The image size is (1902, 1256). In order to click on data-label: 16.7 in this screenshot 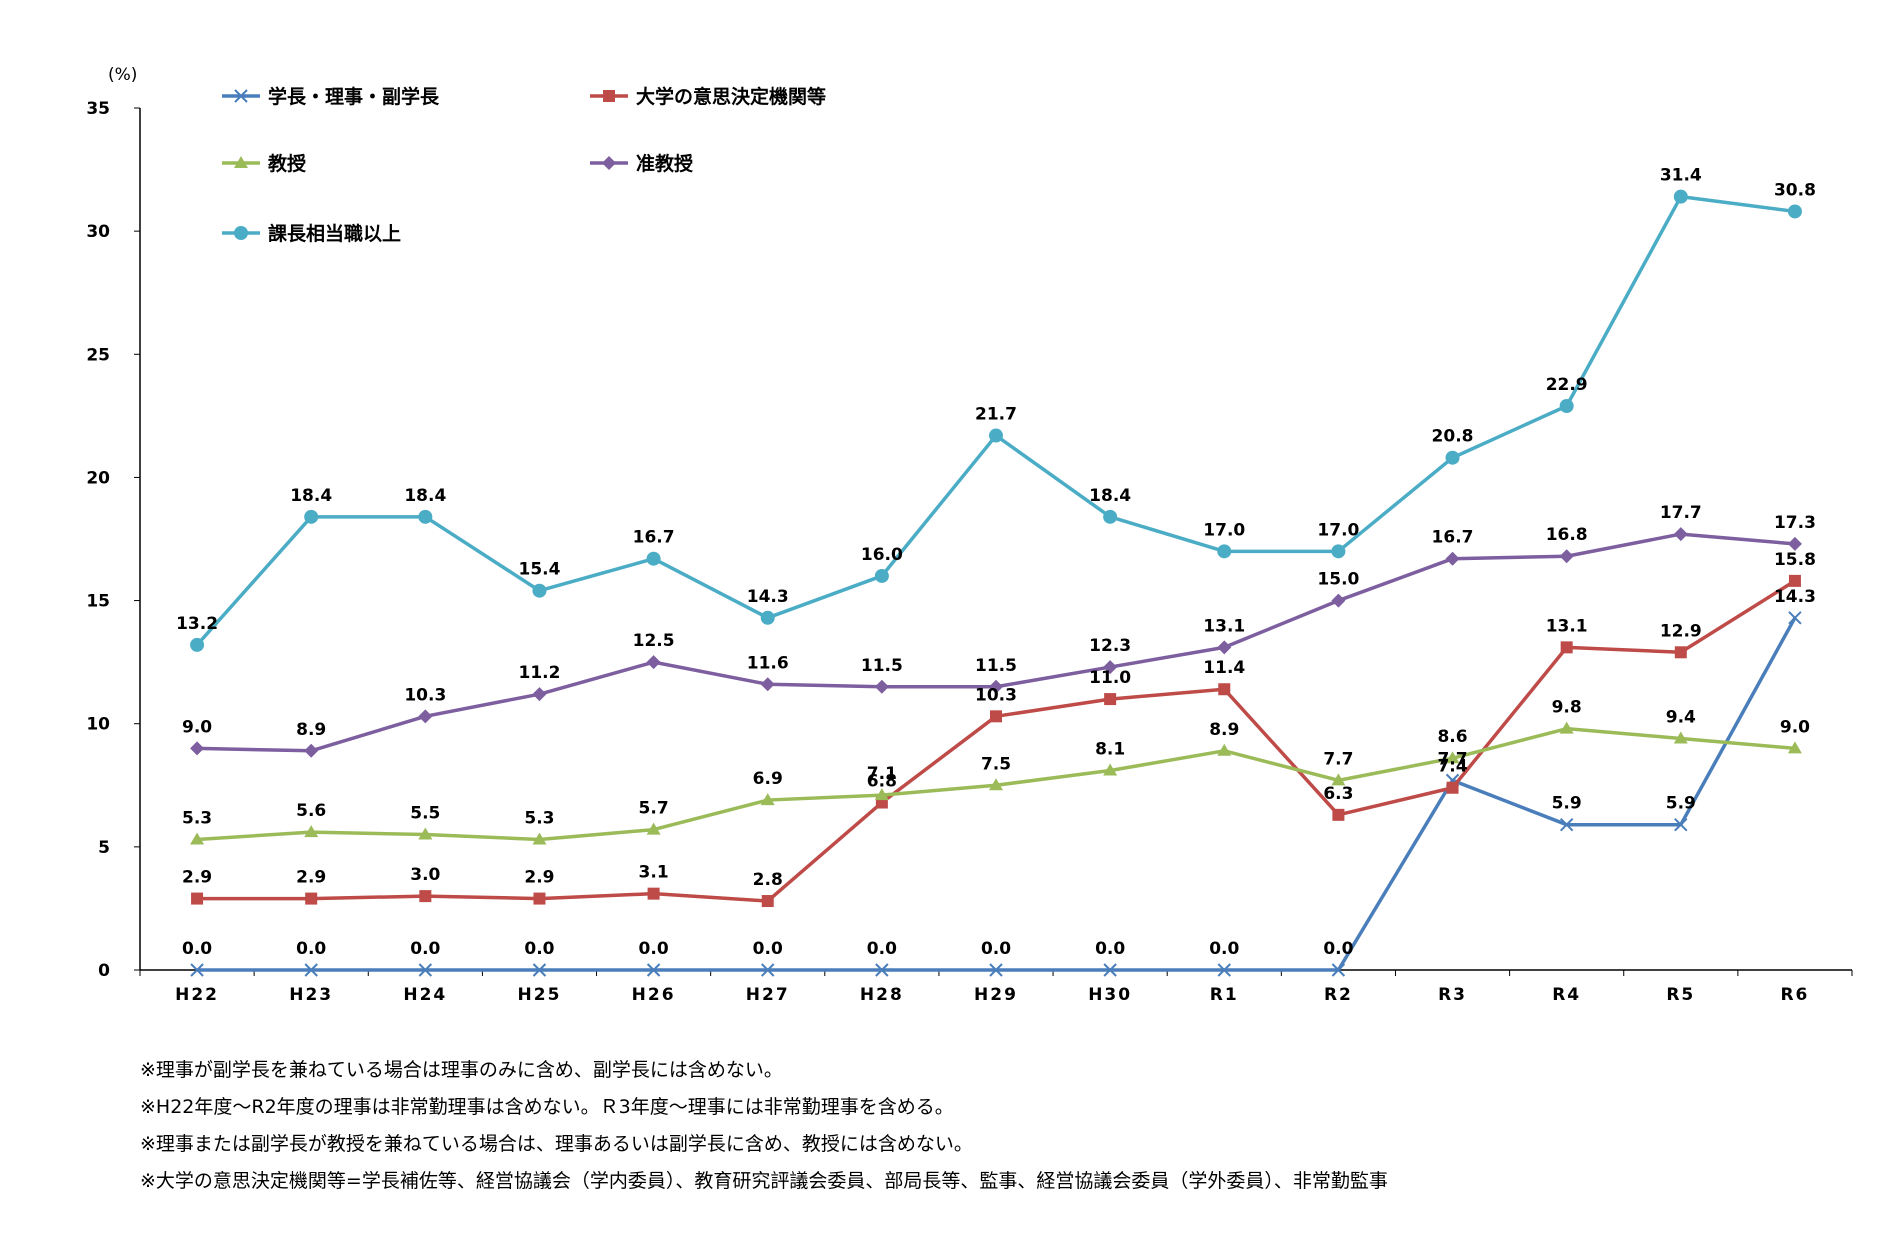, I will do `click(1453, 538)`.